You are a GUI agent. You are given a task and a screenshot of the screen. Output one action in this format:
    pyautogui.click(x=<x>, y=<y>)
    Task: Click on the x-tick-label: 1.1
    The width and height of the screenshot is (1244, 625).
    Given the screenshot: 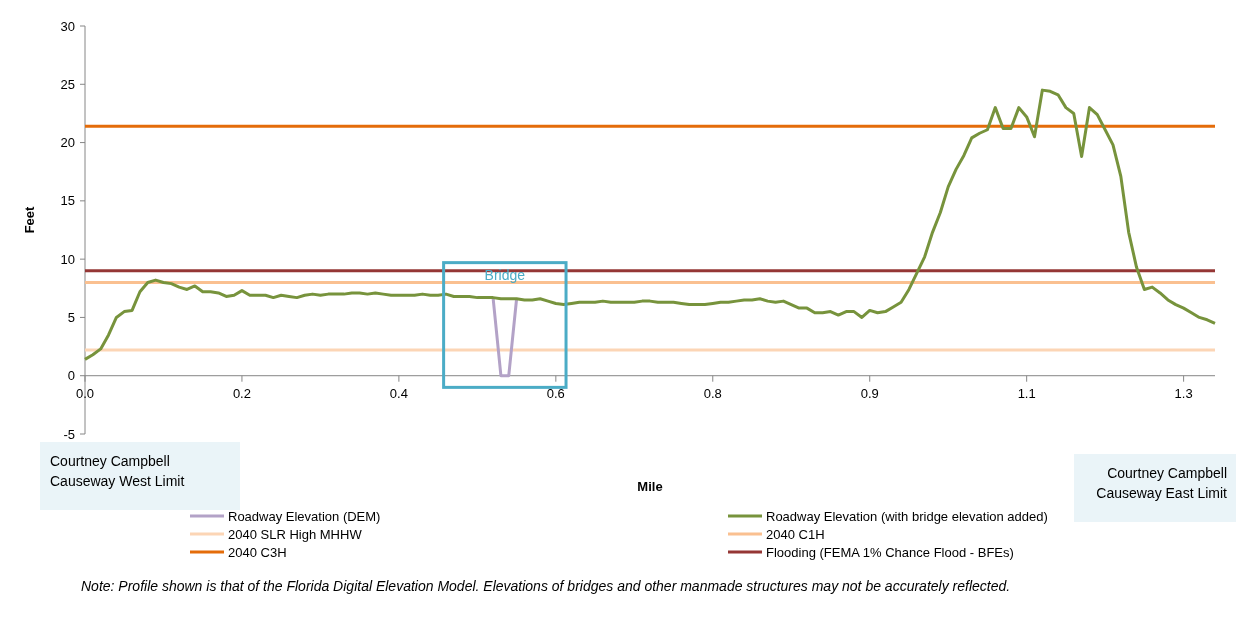 What is the action you would take?
    pyautogui.click(x=1026, y=393)
    